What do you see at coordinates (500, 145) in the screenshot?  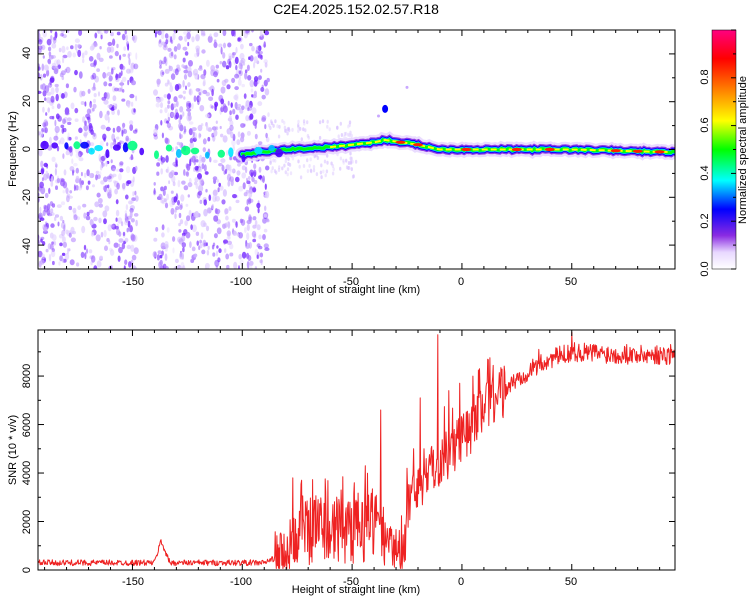 I see `heatmap-ridge-core` at bounding box center [500, 145].